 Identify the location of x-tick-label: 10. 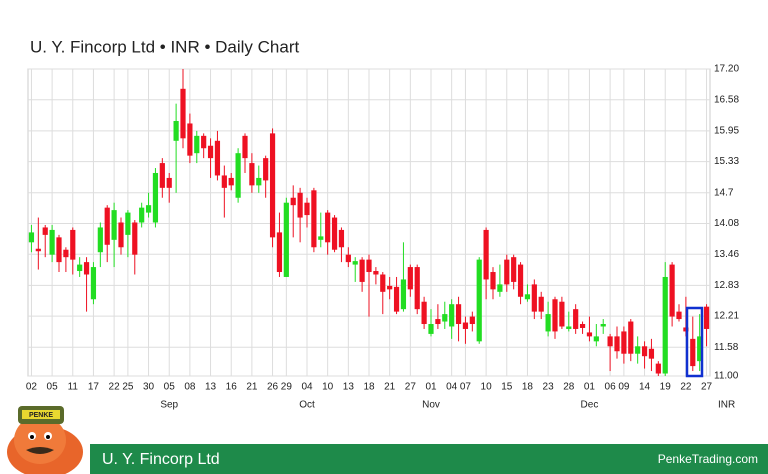
(328, 387).